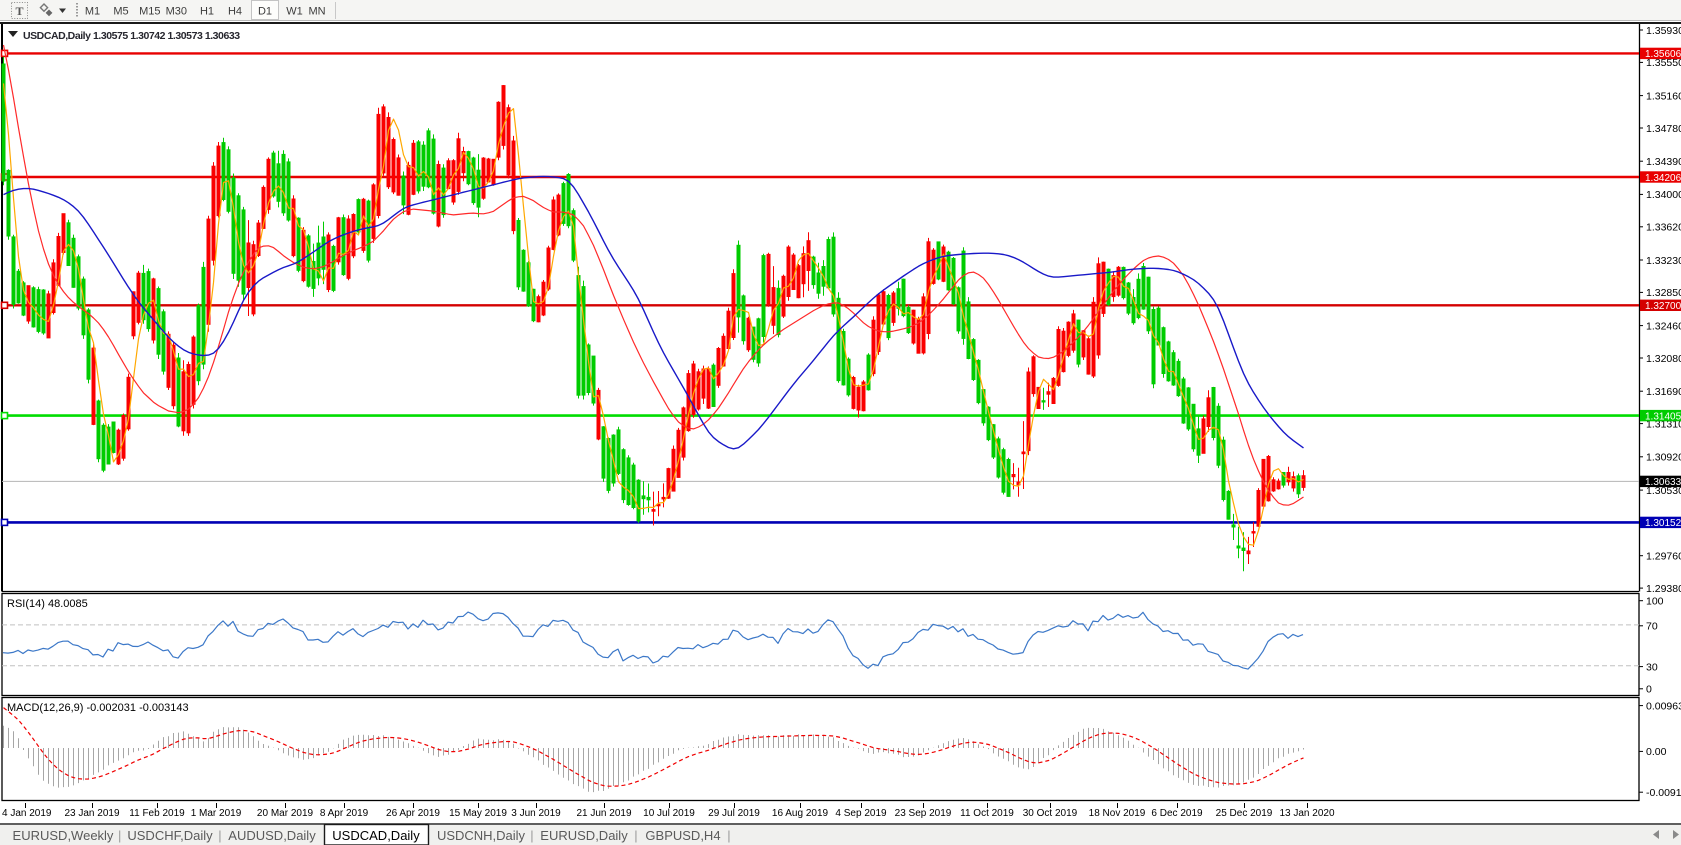  I want to click on svg-text: 3 Jun 2019, so click(536, 813).